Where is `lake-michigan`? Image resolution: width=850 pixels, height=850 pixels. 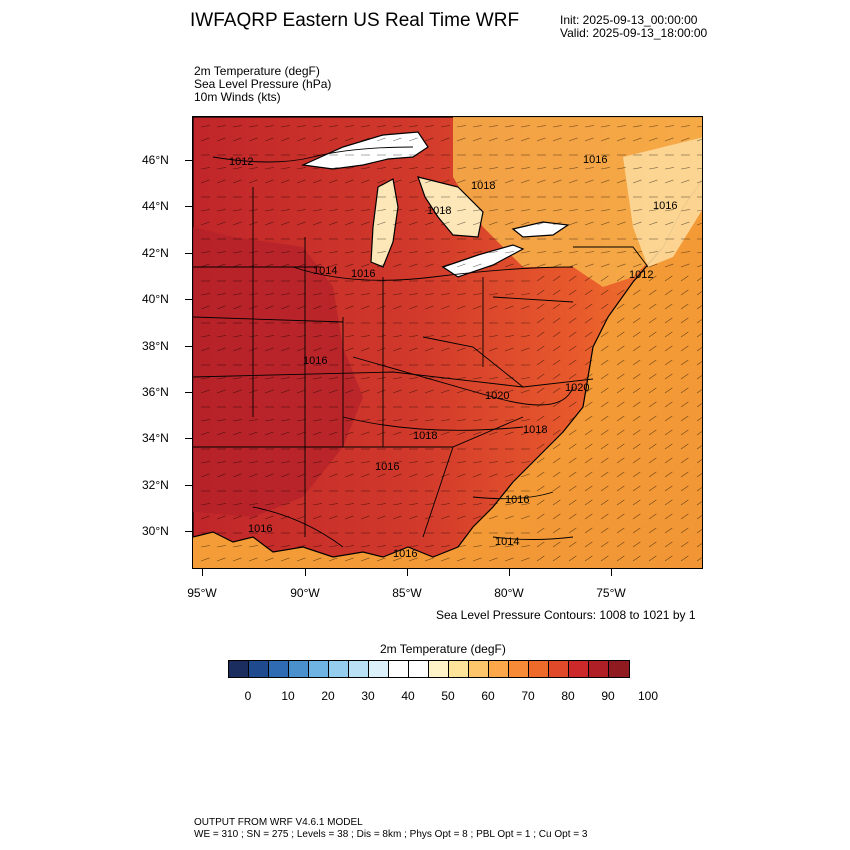
lake-michigan is located at coordinates (384, 223).